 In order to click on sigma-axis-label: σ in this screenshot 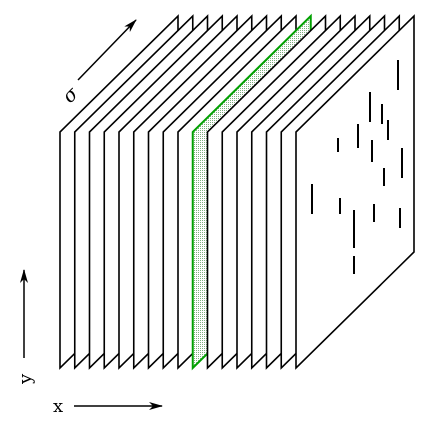, I will do `click(70, 94)`.